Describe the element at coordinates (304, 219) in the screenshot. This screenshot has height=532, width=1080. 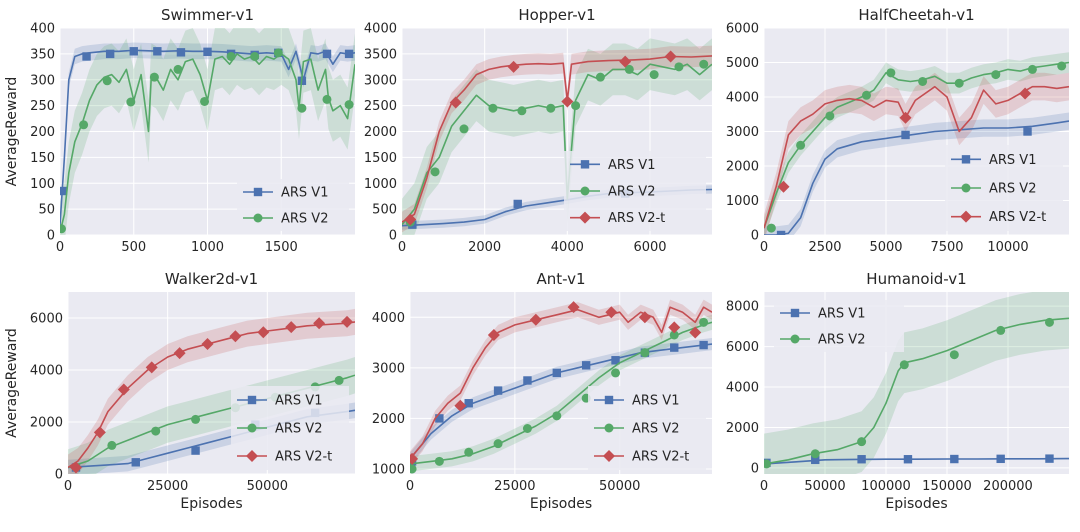
I see `swimmer-v1-legend-ars-v2-label: ARS V2` at that location.